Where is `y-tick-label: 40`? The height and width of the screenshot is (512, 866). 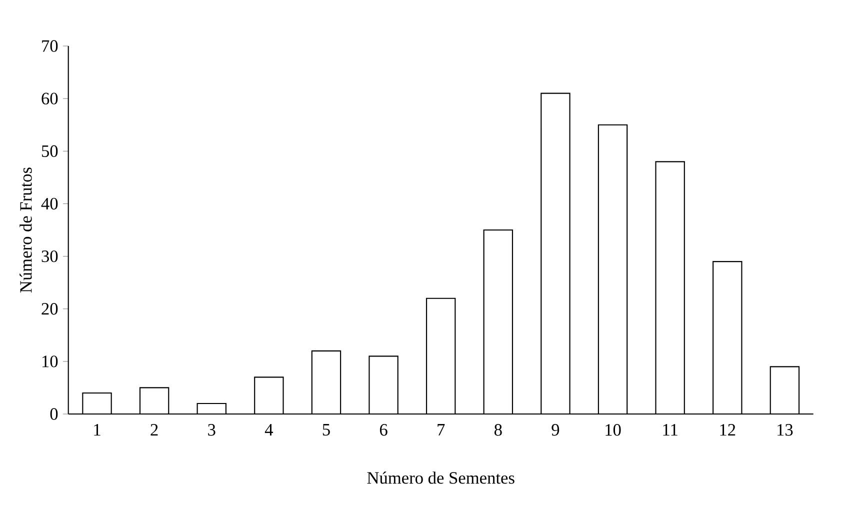 y-tick-label: 40 is located at coordinates (49, 204).